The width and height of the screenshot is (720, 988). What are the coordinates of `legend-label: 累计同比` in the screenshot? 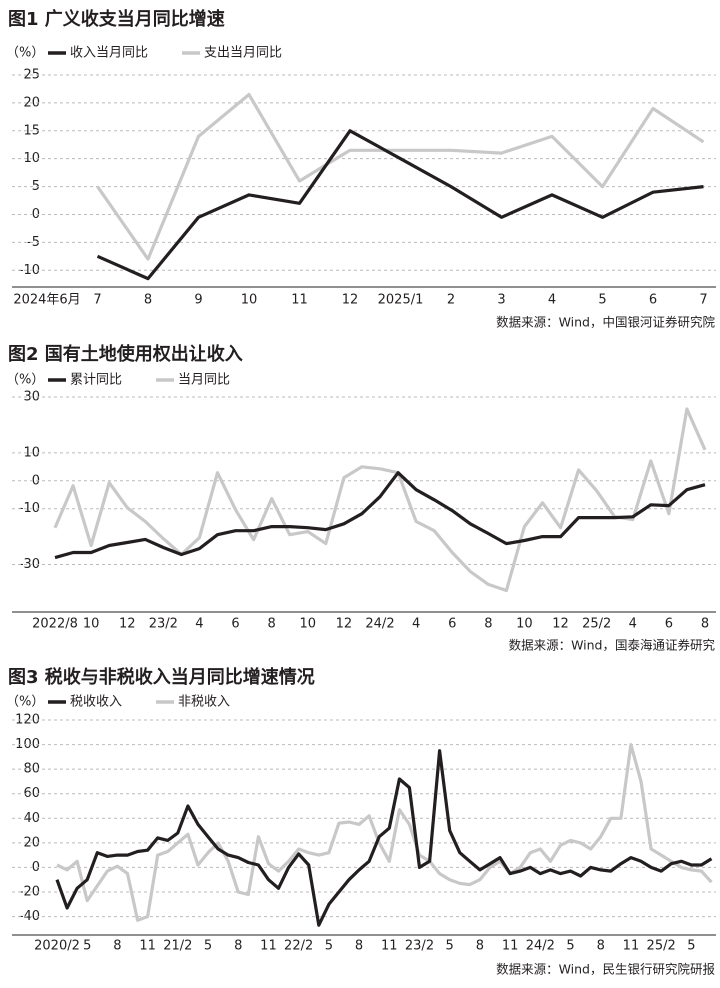 It's located at (96, 380).